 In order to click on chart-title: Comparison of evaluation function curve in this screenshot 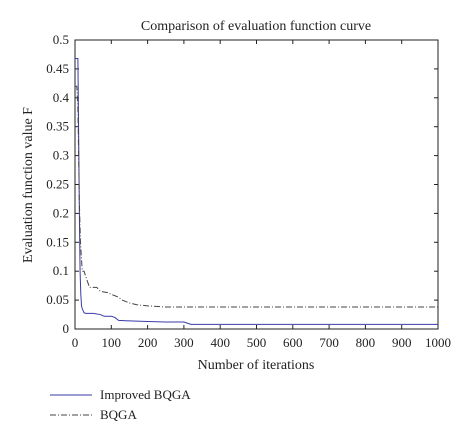, I will do `click(256, 26)`.